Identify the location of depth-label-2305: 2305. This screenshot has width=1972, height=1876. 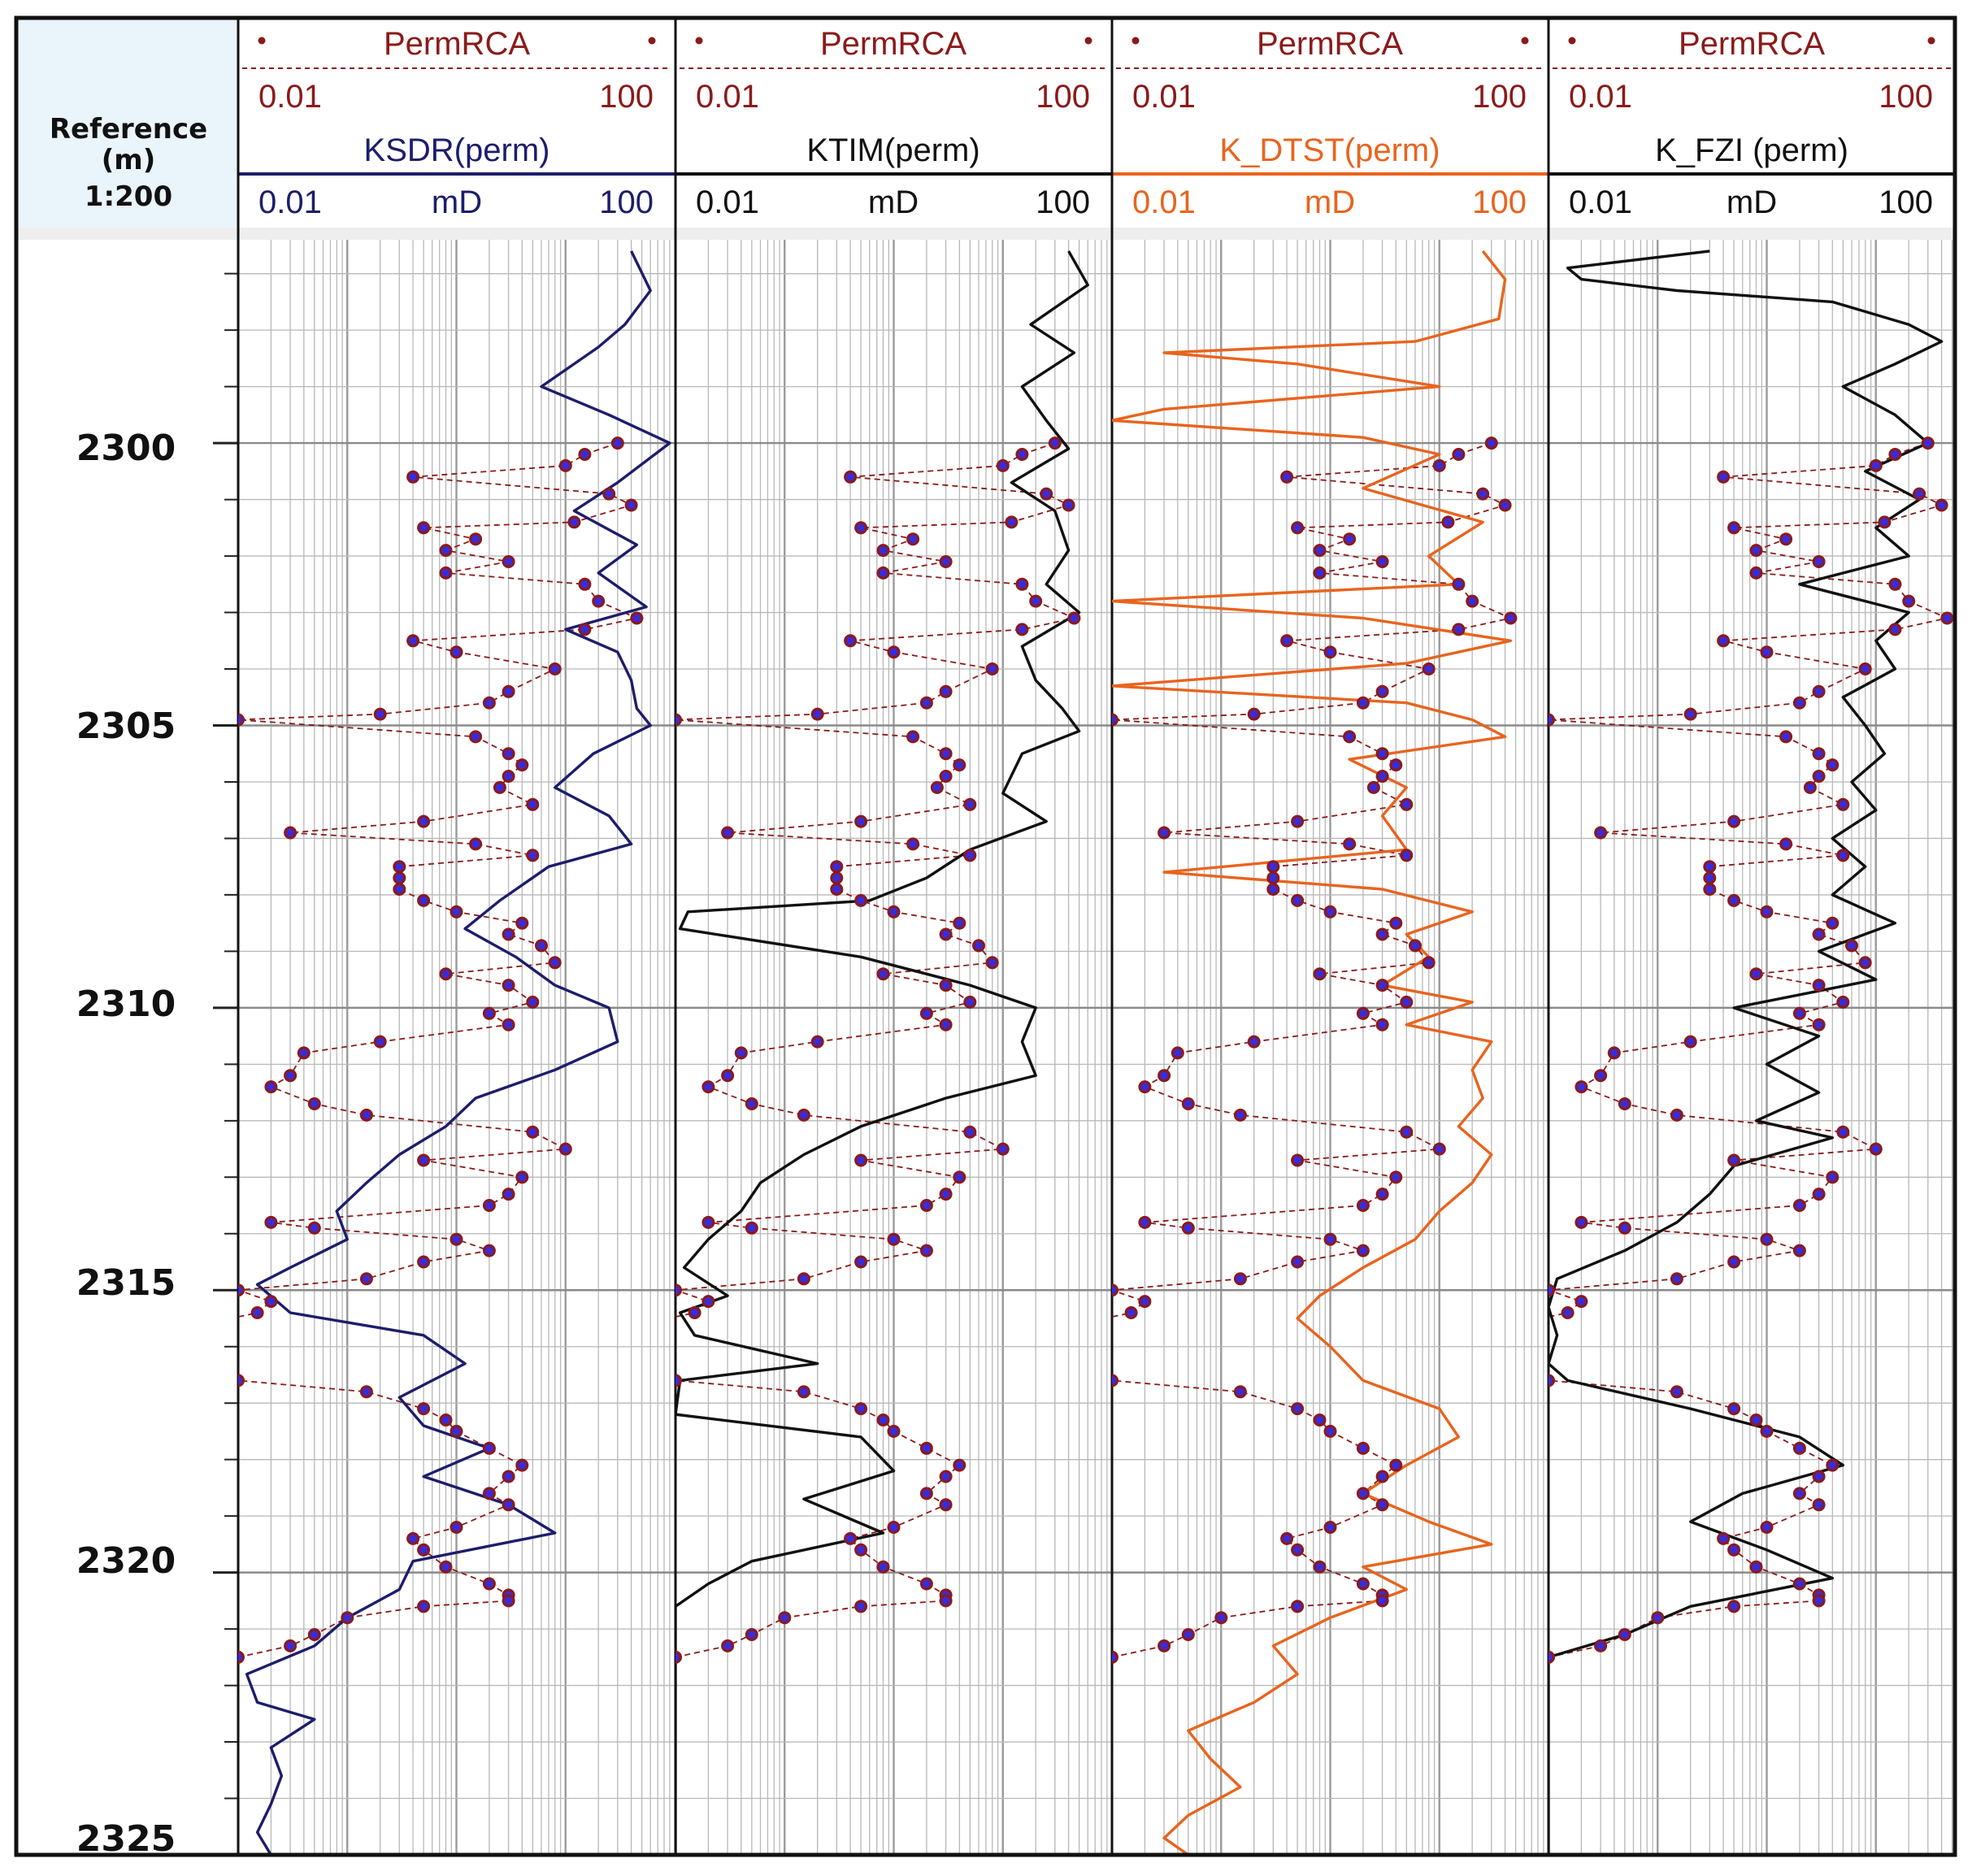
(126, 727).